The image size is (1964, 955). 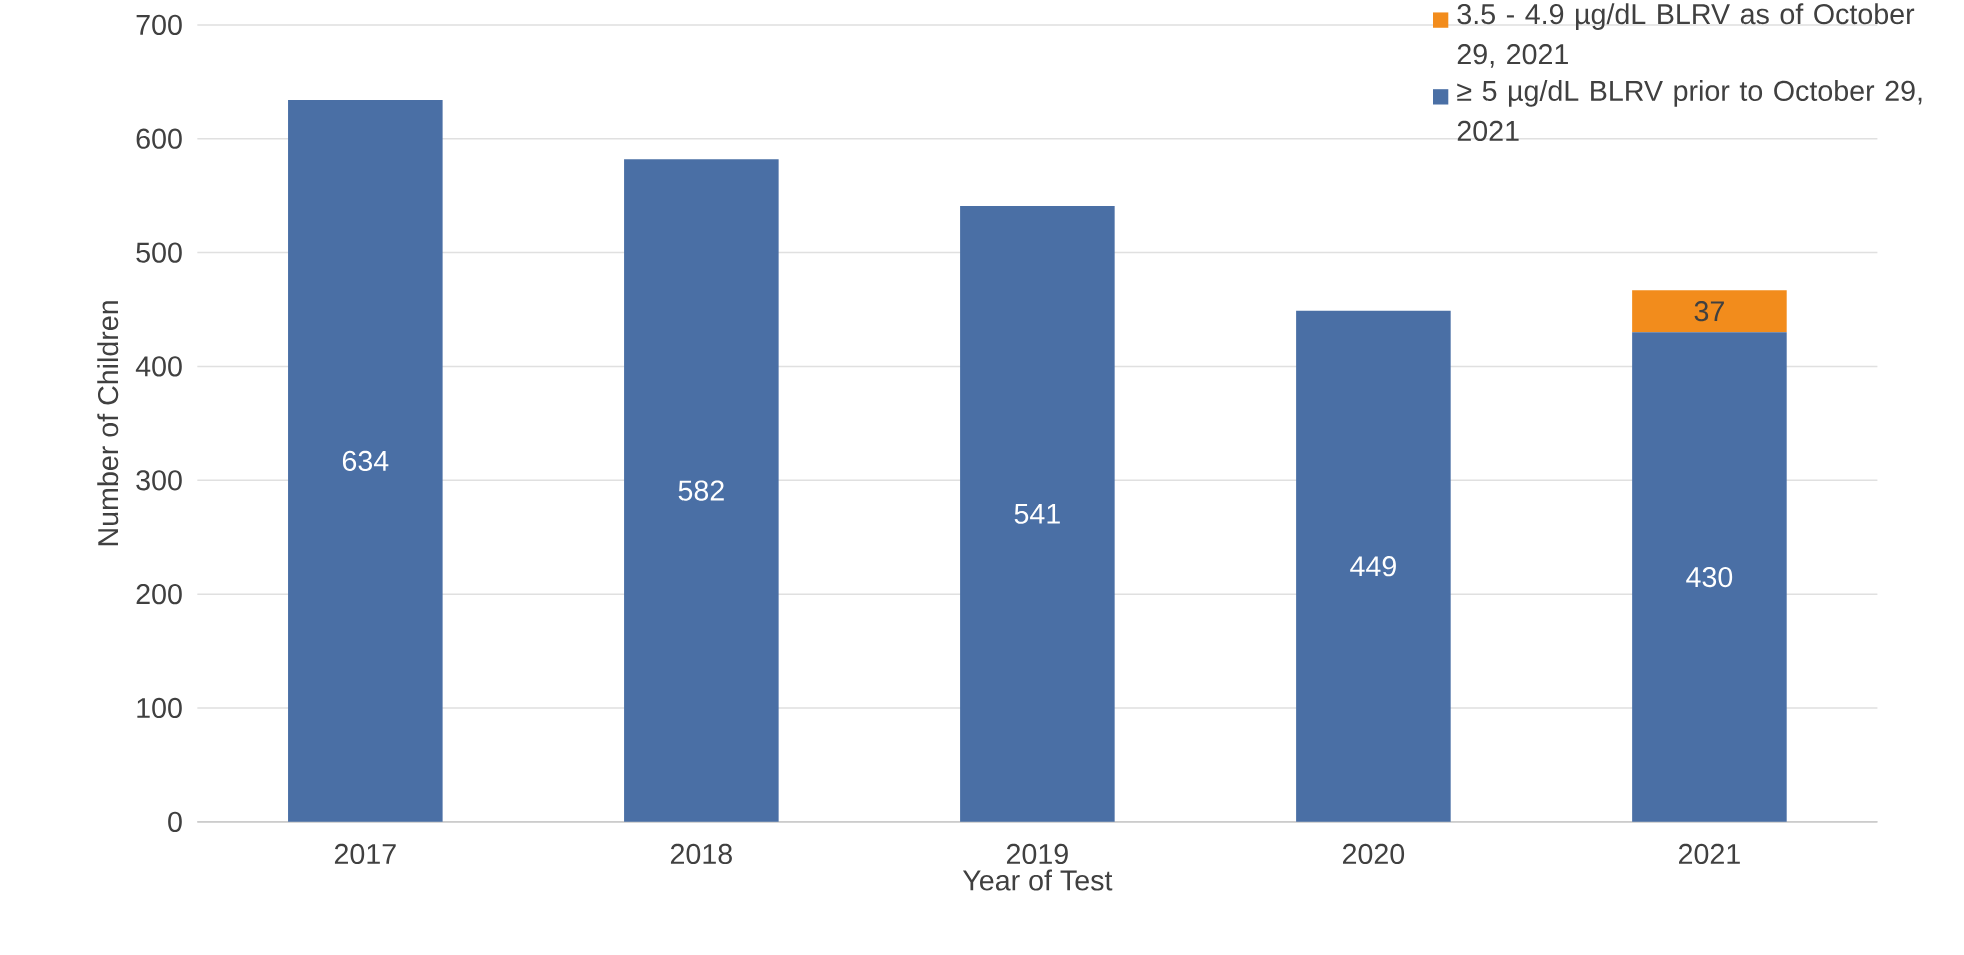 I want to click on data-label: 430, so click(x=1709, y=577).